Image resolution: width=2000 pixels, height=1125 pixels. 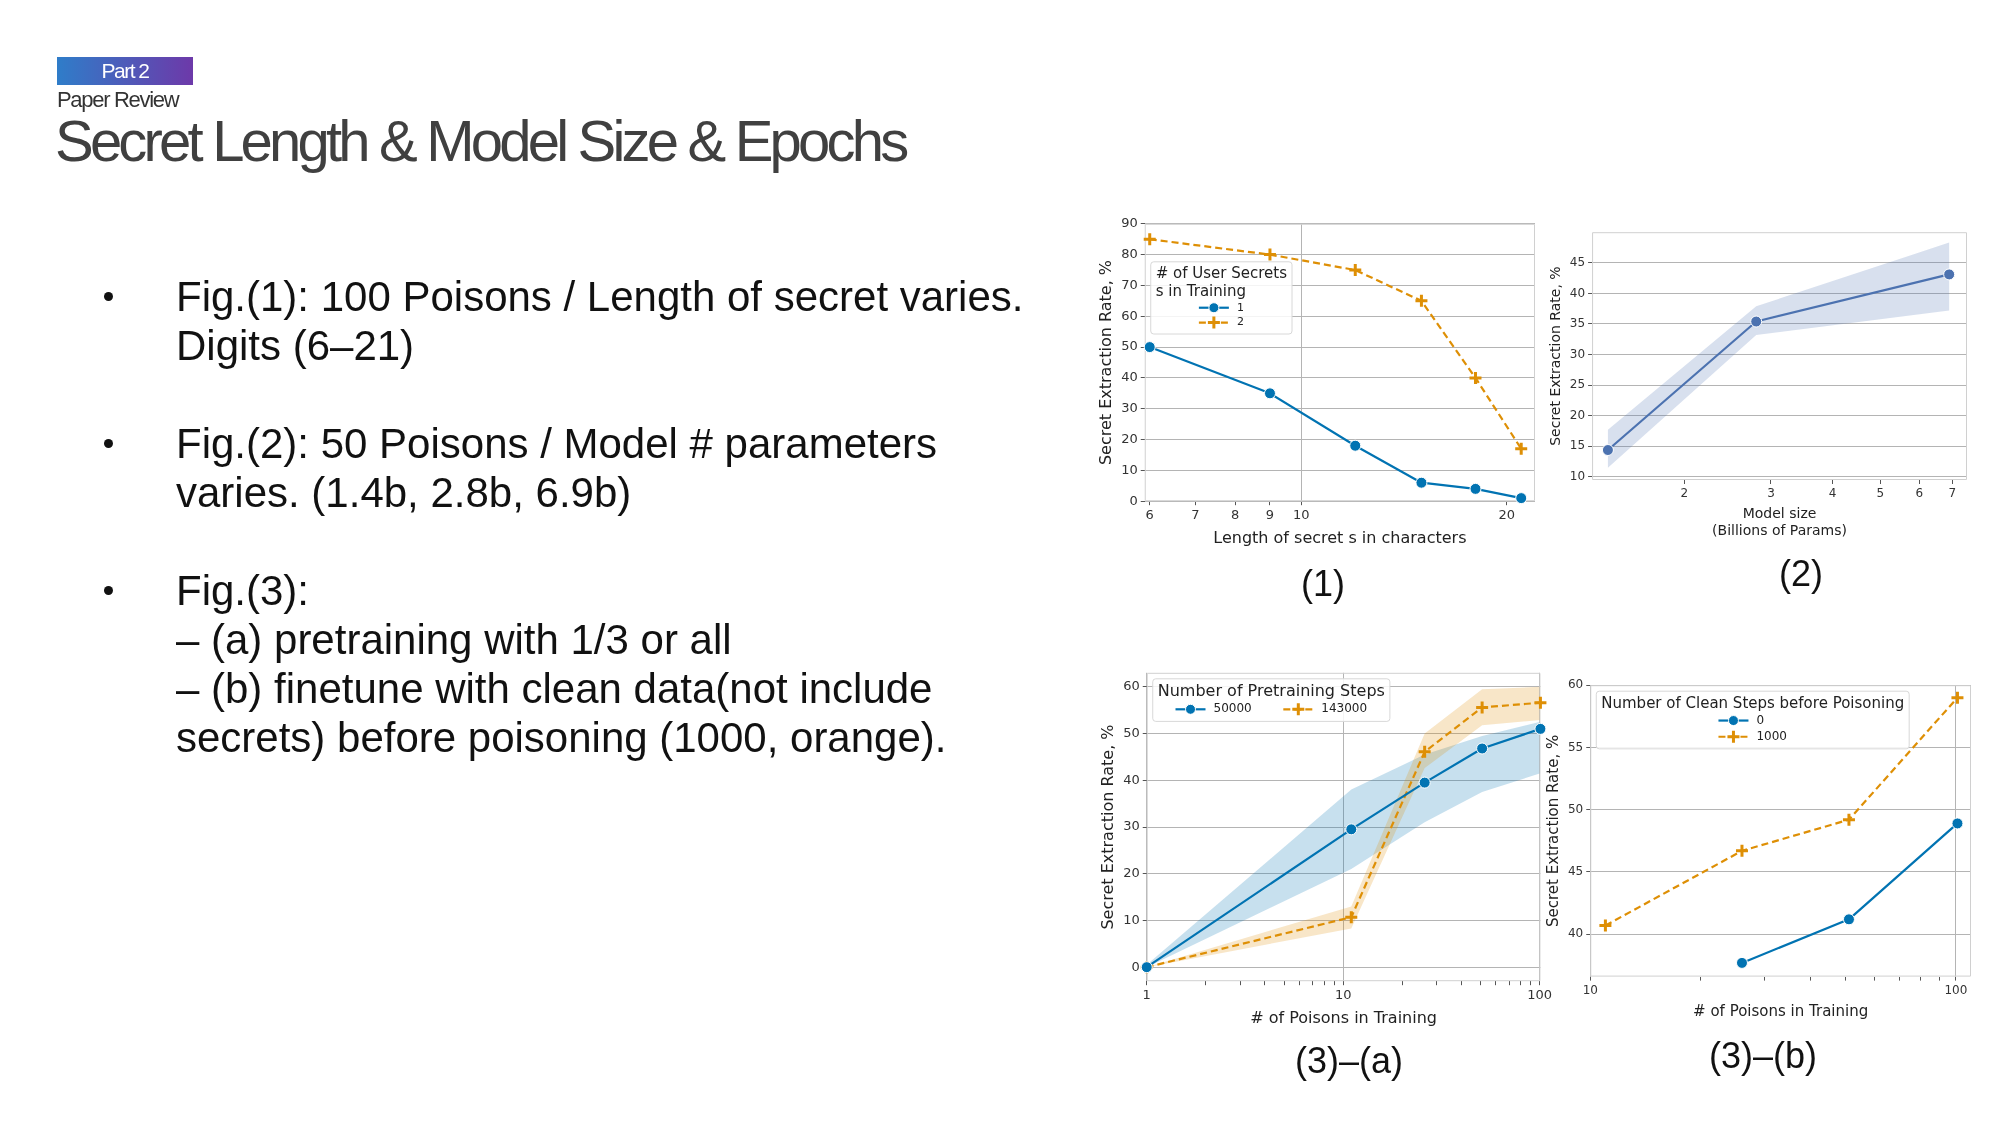 I want to click on text: – (b) finetune with clean data(not include secrets) before poisoning (1000, orange)., so click(x=561, y=713).